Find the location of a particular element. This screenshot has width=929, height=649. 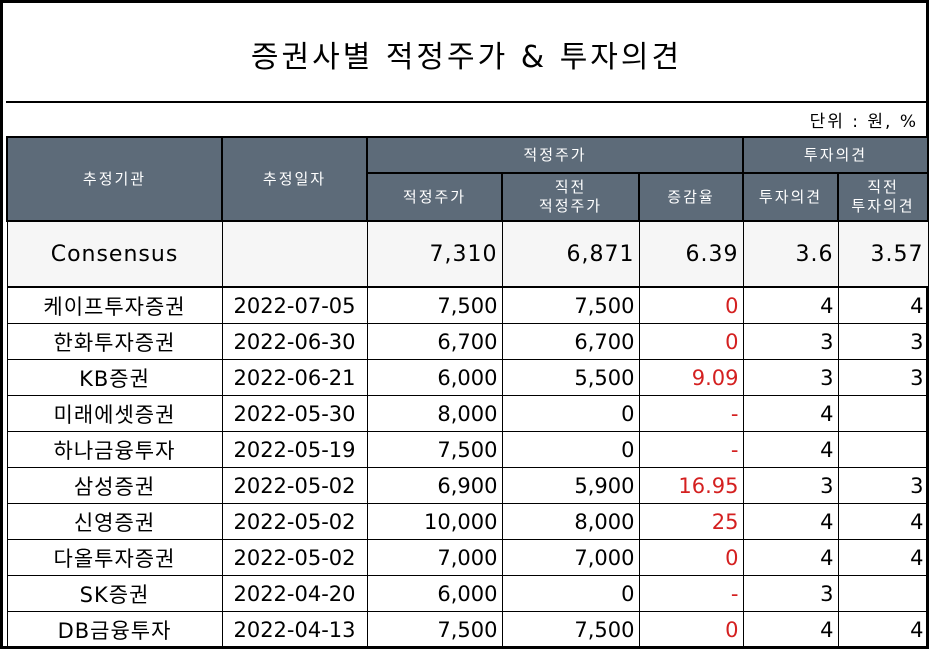

consensus-opinion: 3.6 is located at coordinates (790, 254).